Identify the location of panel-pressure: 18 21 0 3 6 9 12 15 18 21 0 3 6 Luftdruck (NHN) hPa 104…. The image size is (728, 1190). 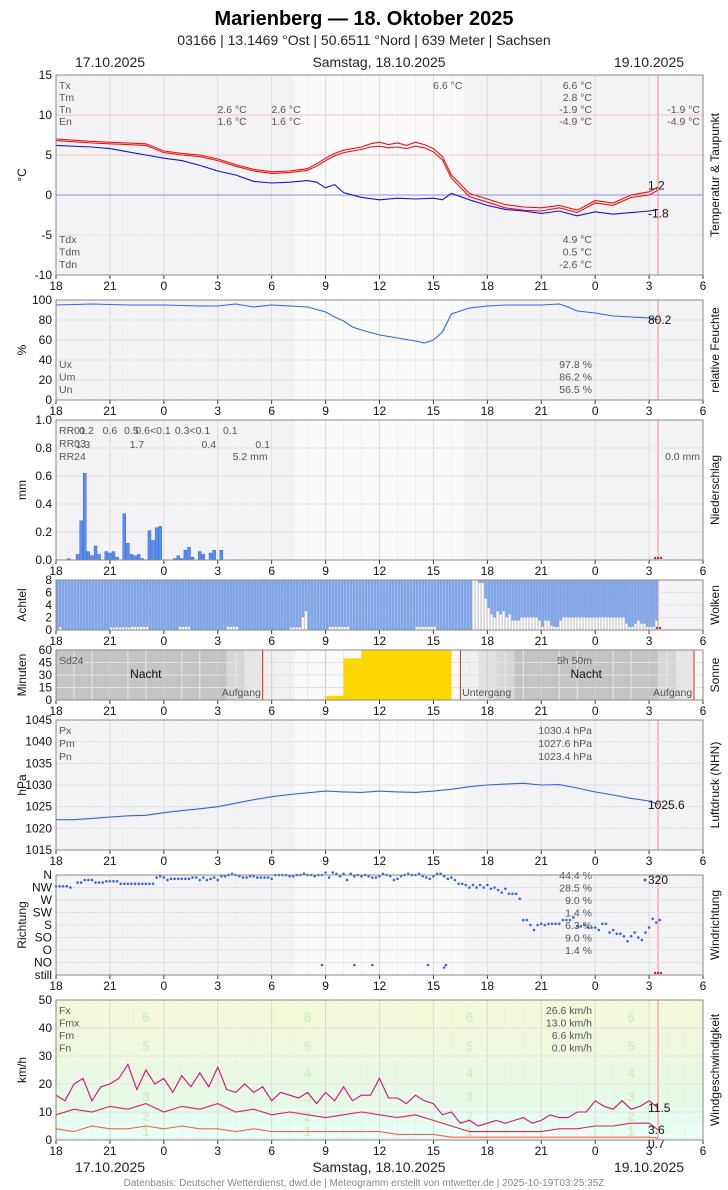
(368, 790).